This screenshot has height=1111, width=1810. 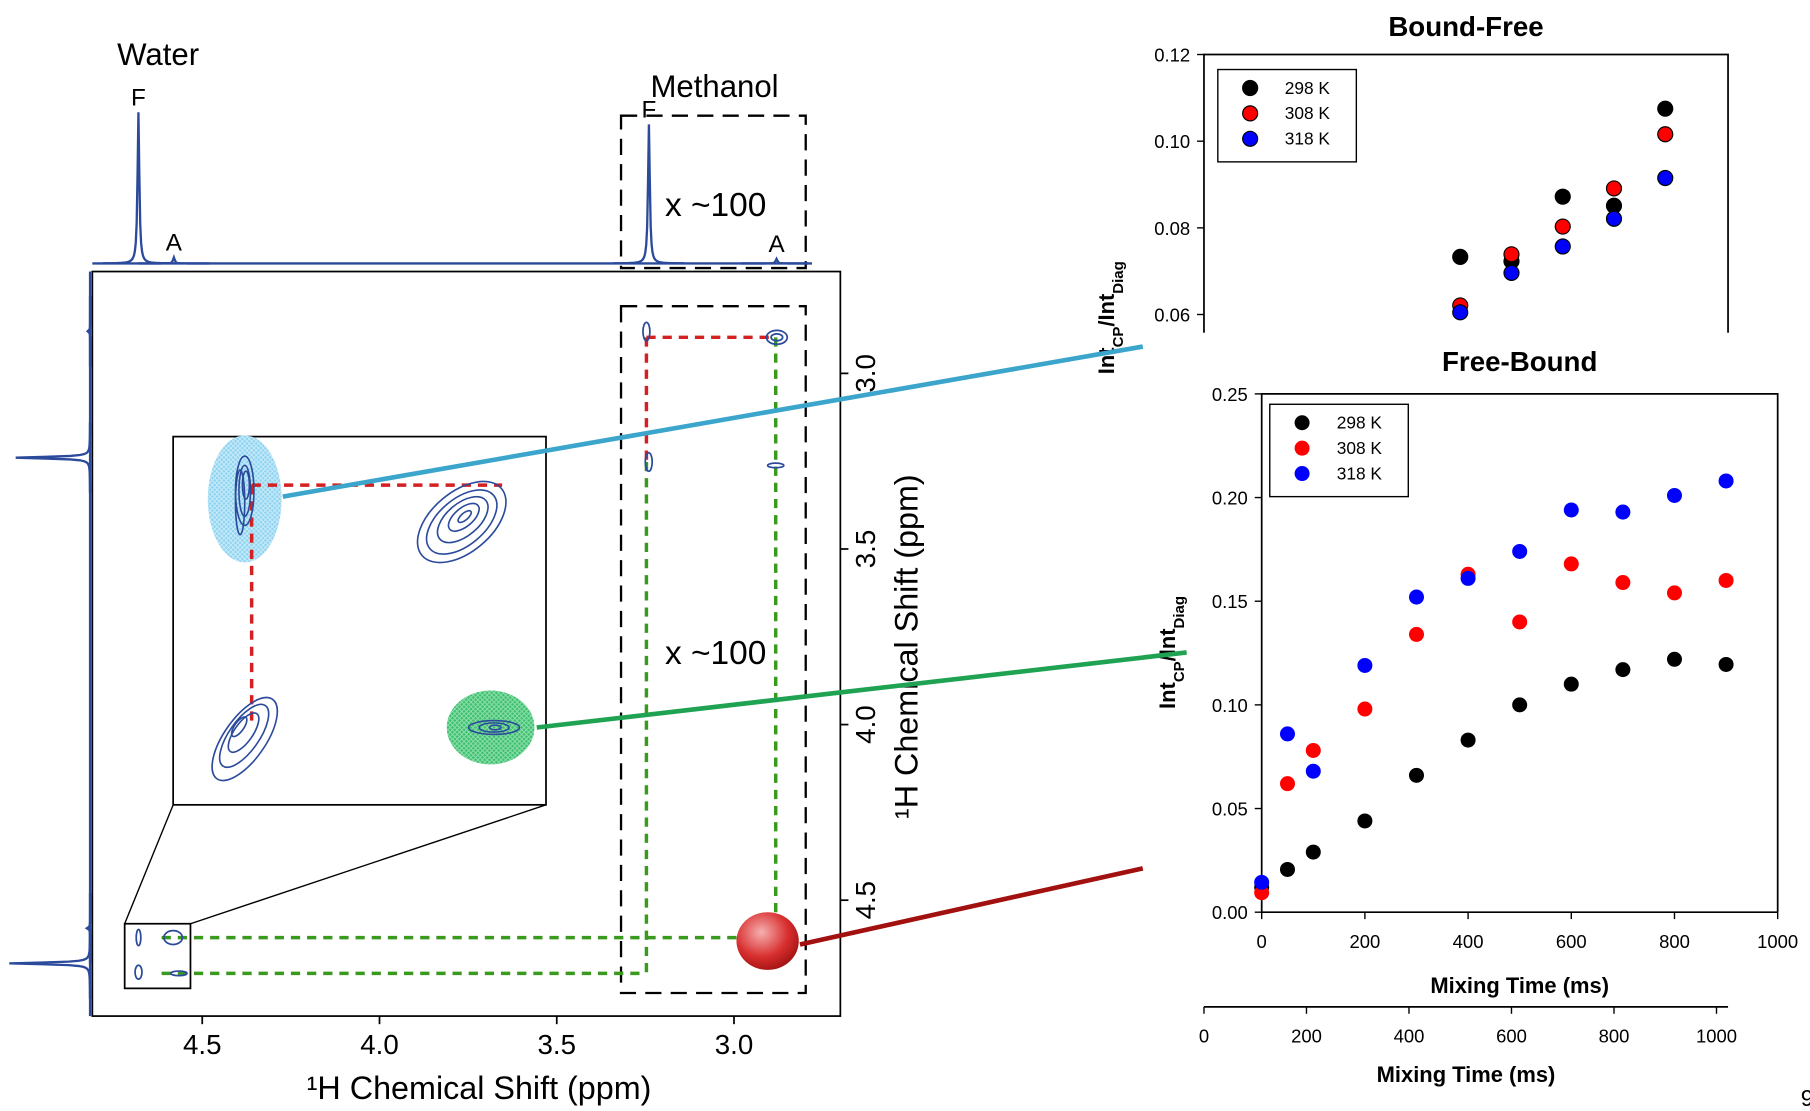 I want to click on y-tick-label: 0.08, so click(x=1172, y=228).